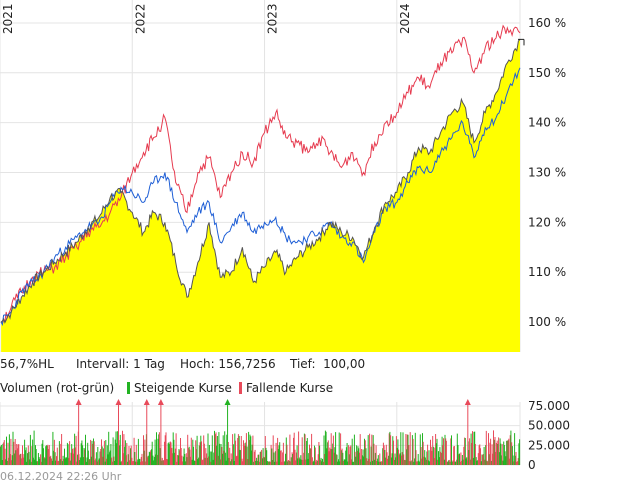  I want to click on rising-legend-label: Steigende Kurse, so click(183, 388).